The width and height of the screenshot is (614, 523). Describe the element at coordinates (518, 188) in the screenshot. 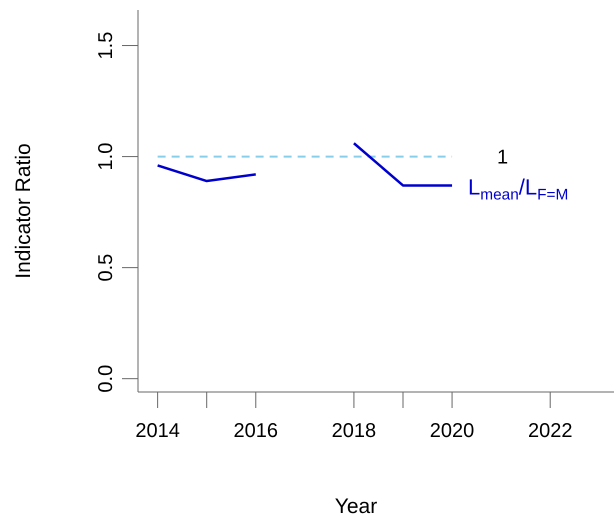

I see `series-label: L$_{mean}$/L$_{F=M}$` at that location.